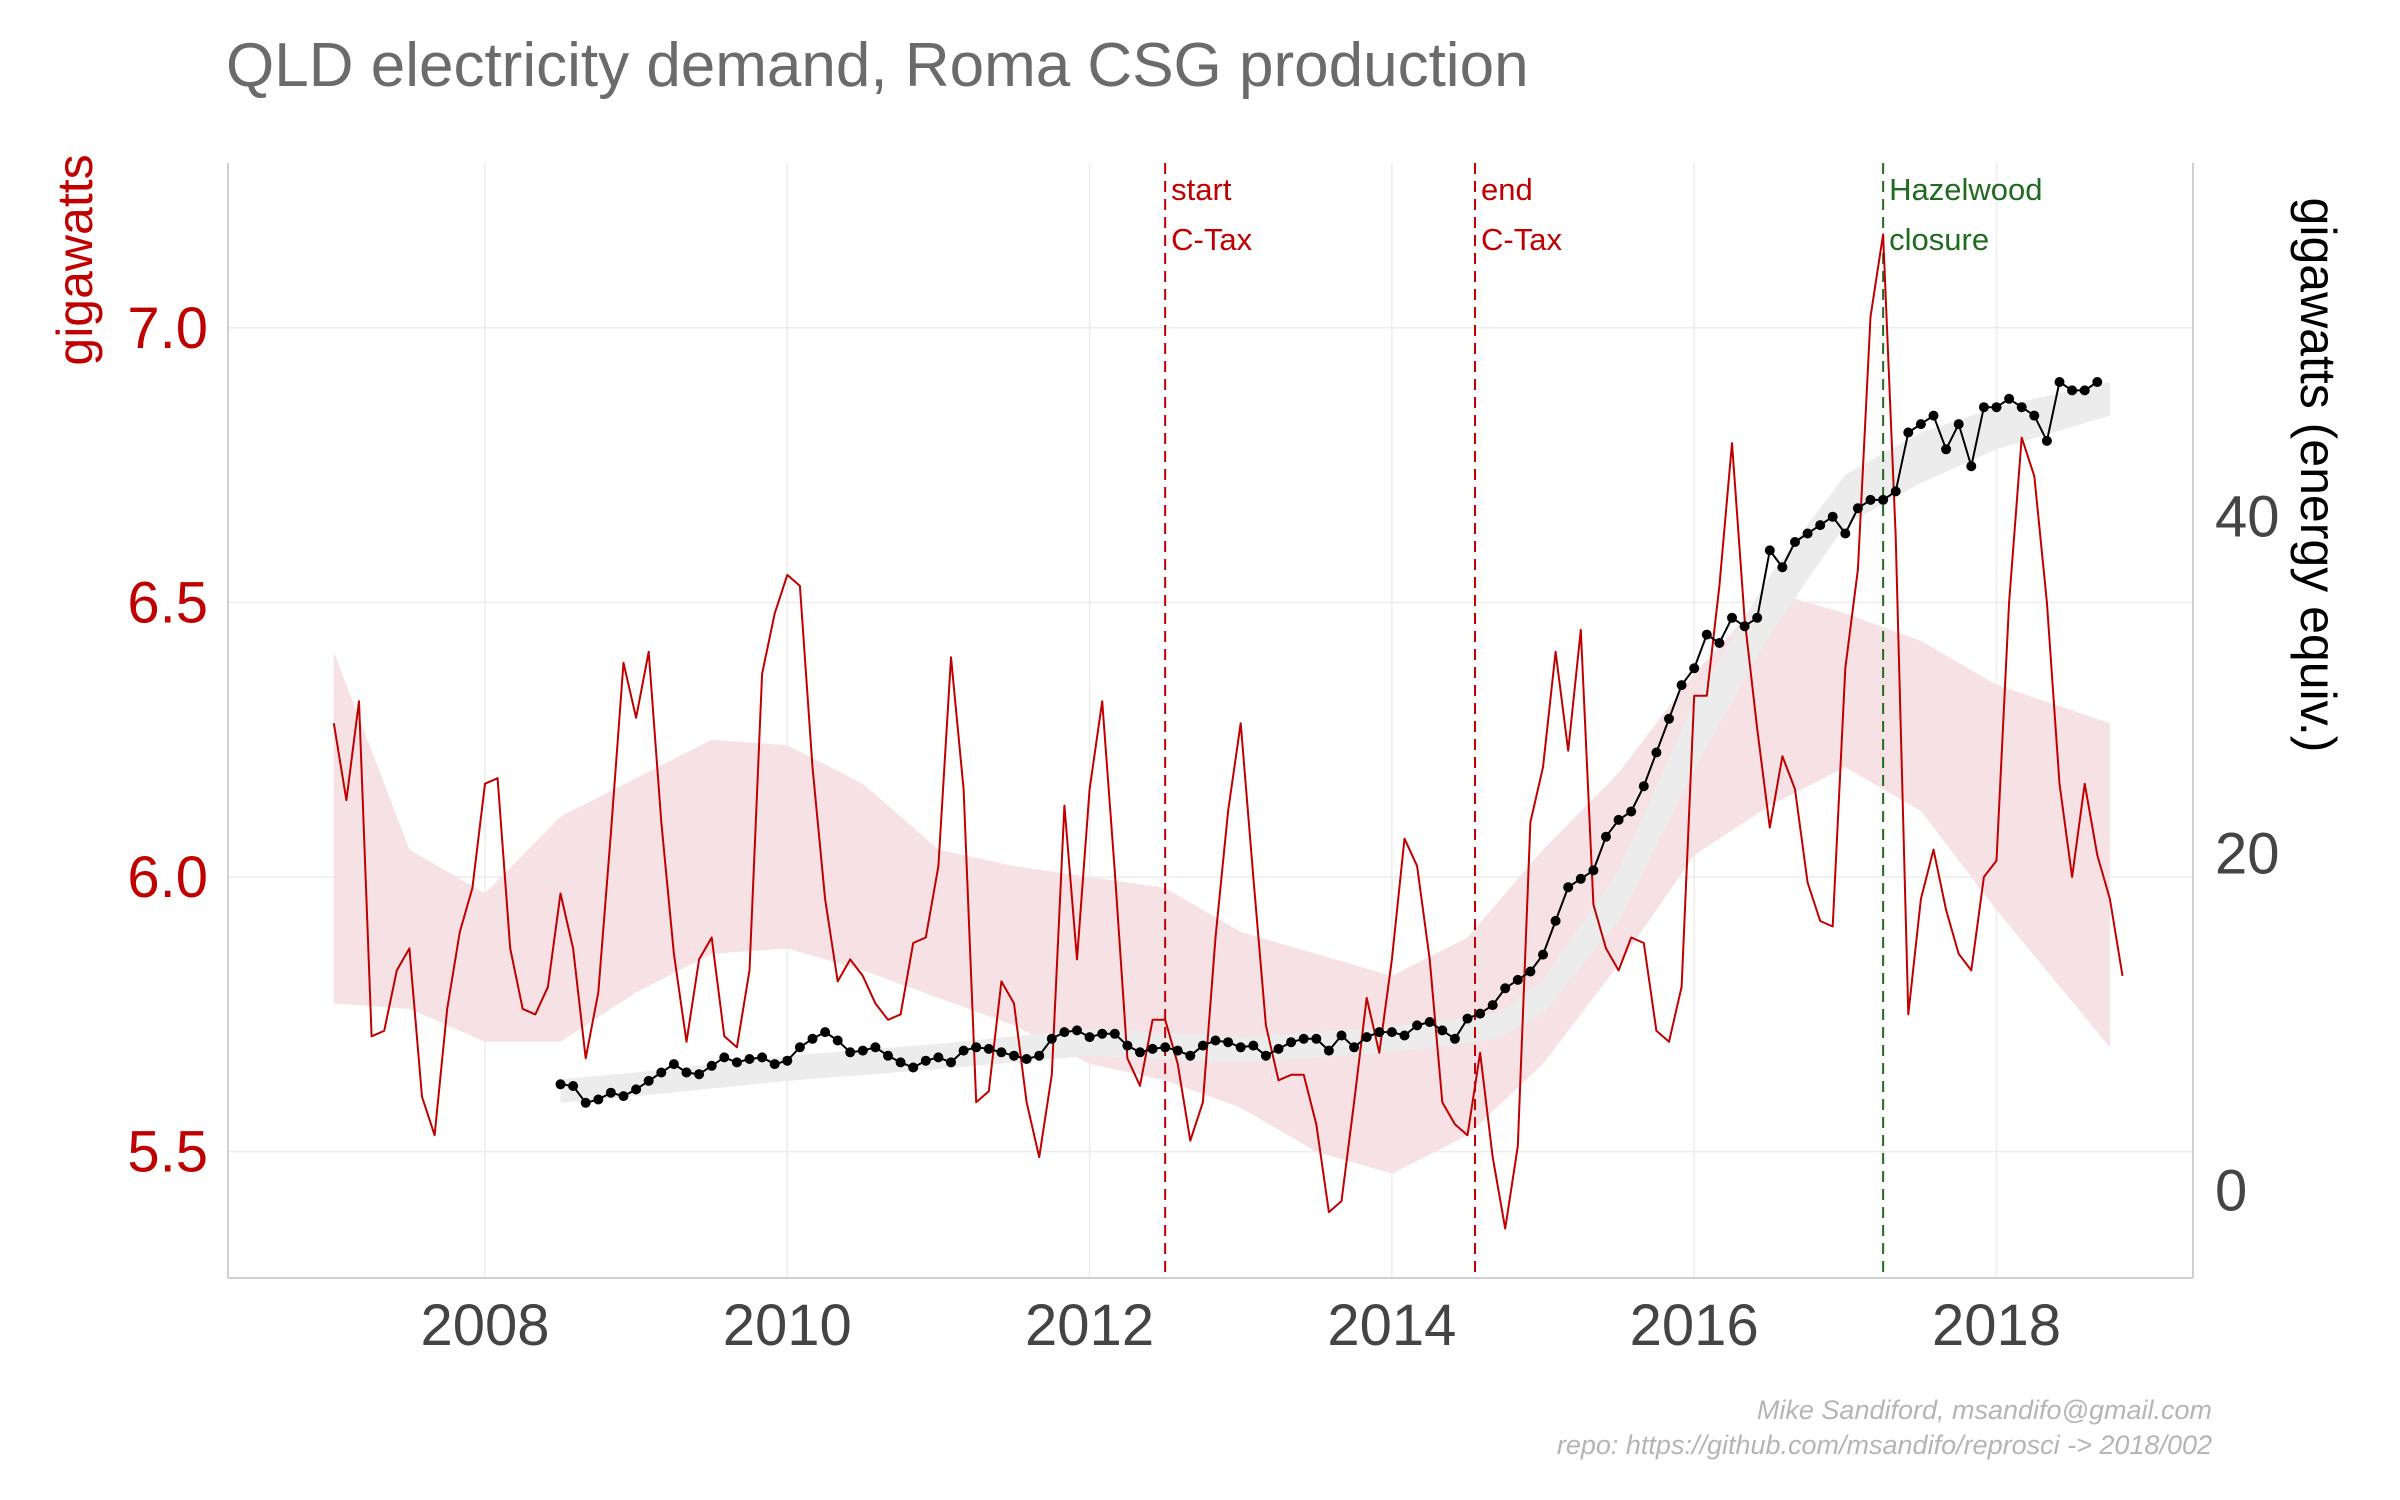 The width and height of the screenshot is (2400, 1500). I want to click on x-tick-label: 2012, so click(1089, 1325).